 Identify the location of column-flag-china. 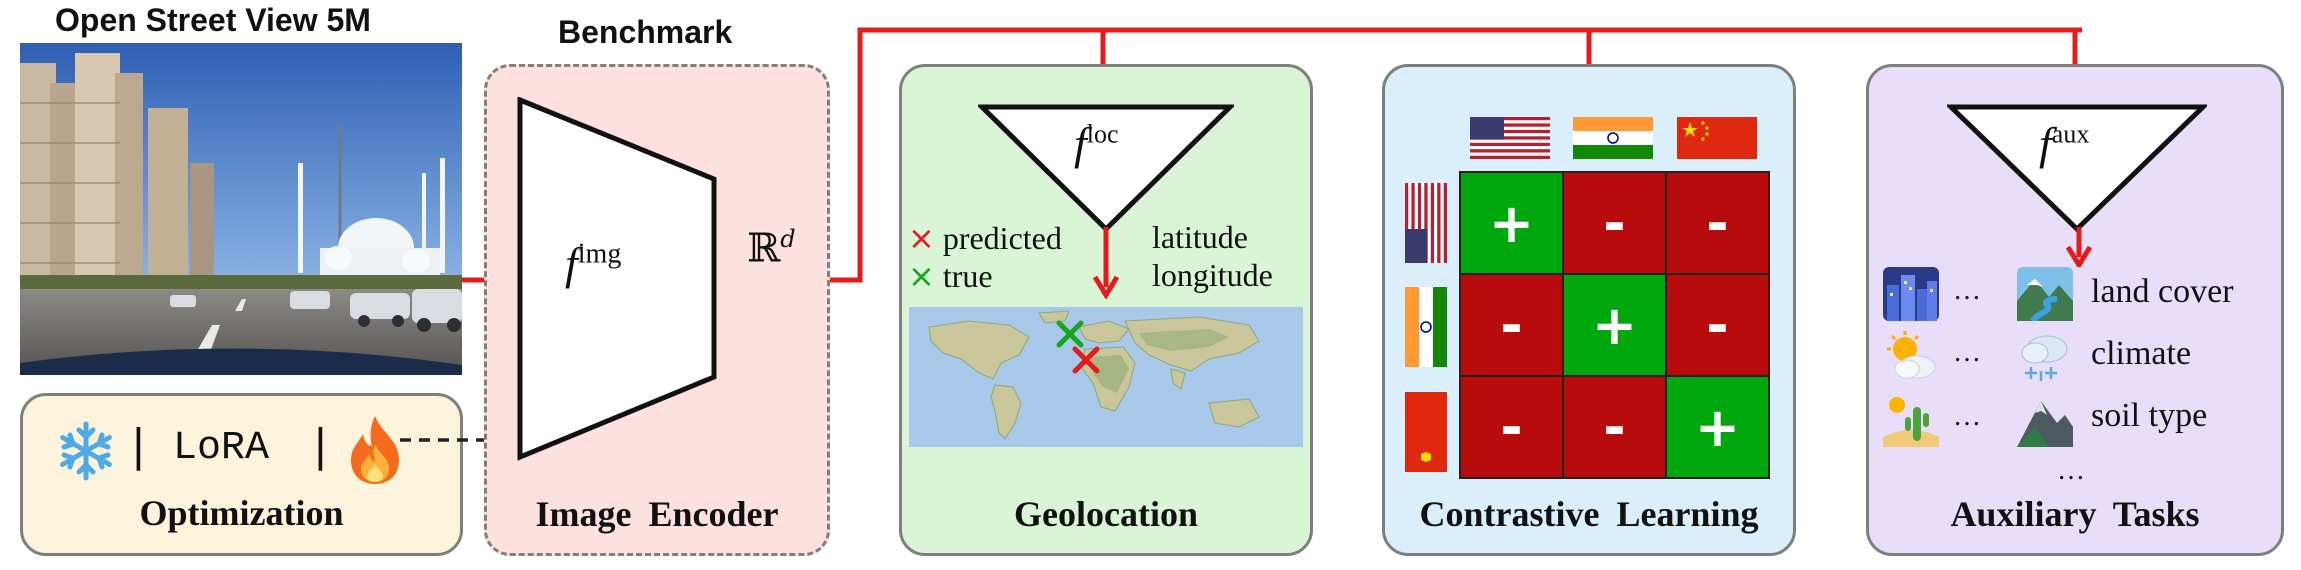
(1717, 138).